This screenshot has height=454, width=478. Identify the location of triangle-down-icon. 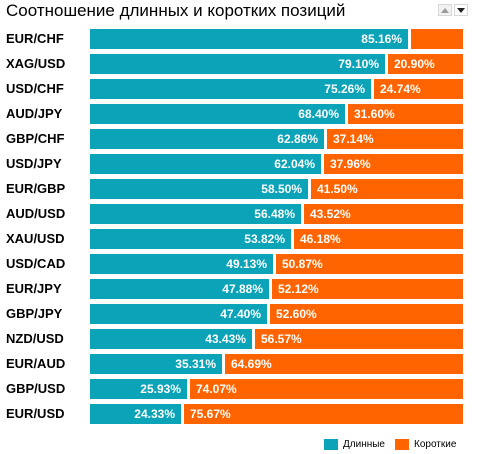
(461, 10).